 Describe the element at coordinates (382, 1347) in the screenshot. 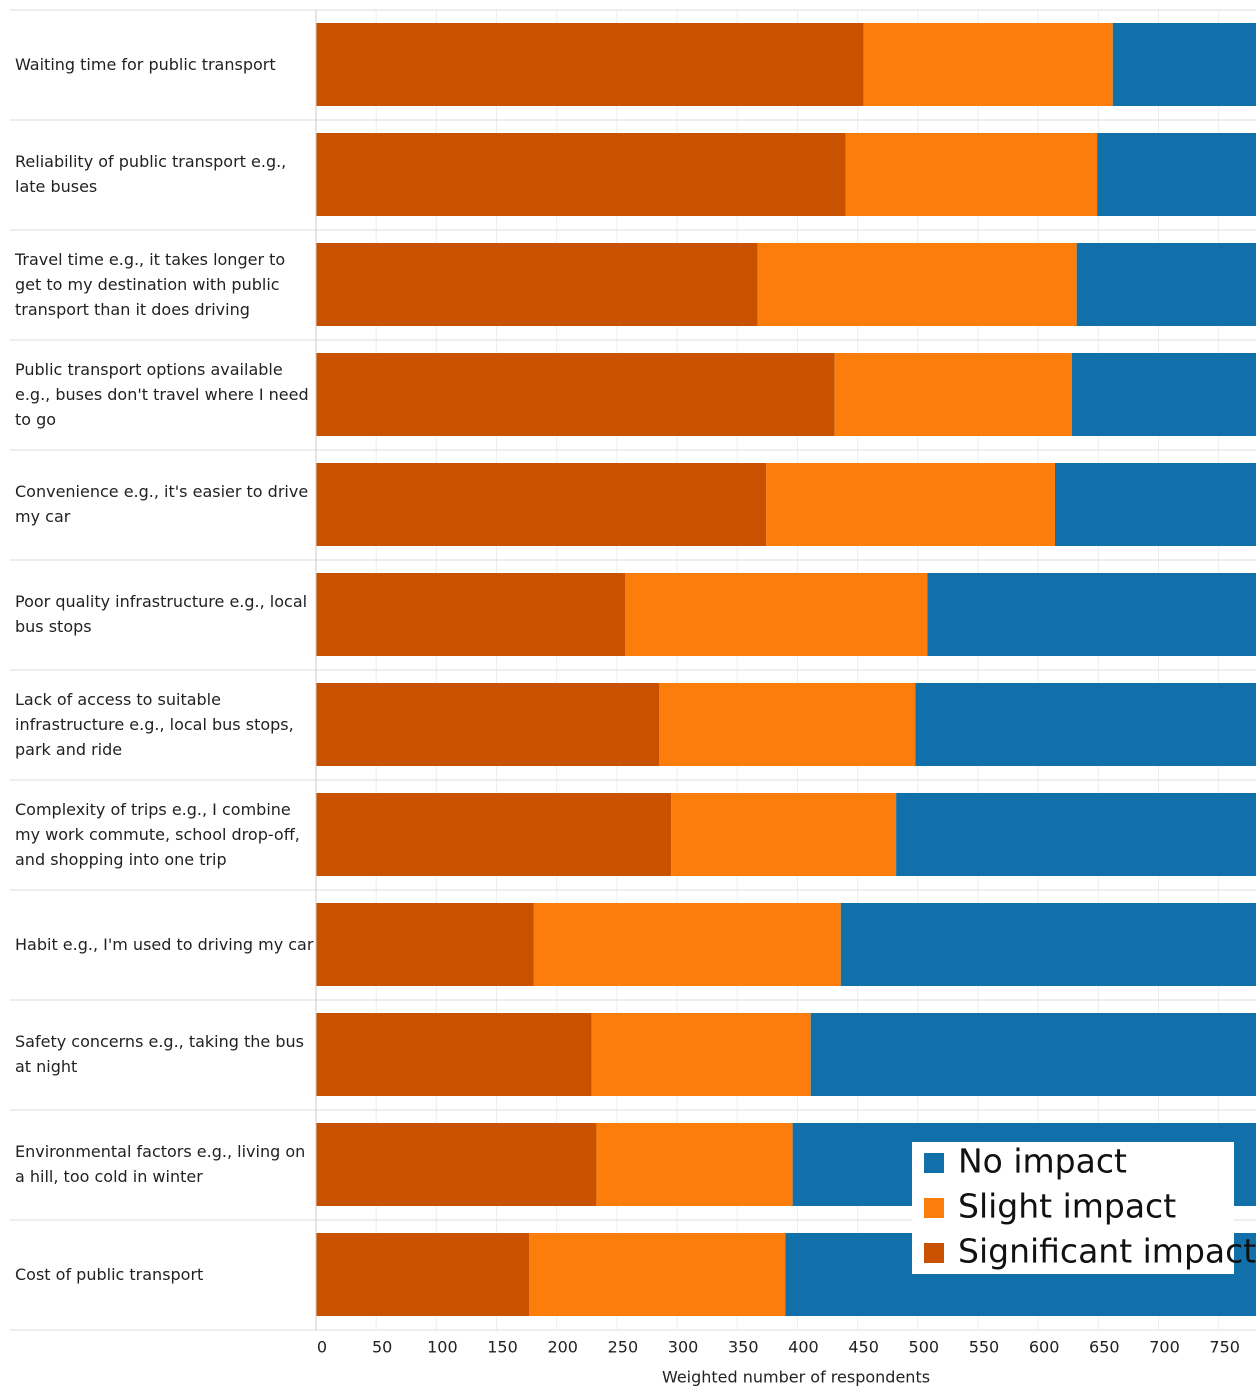

I see `x-tick-label: 50` at that location.